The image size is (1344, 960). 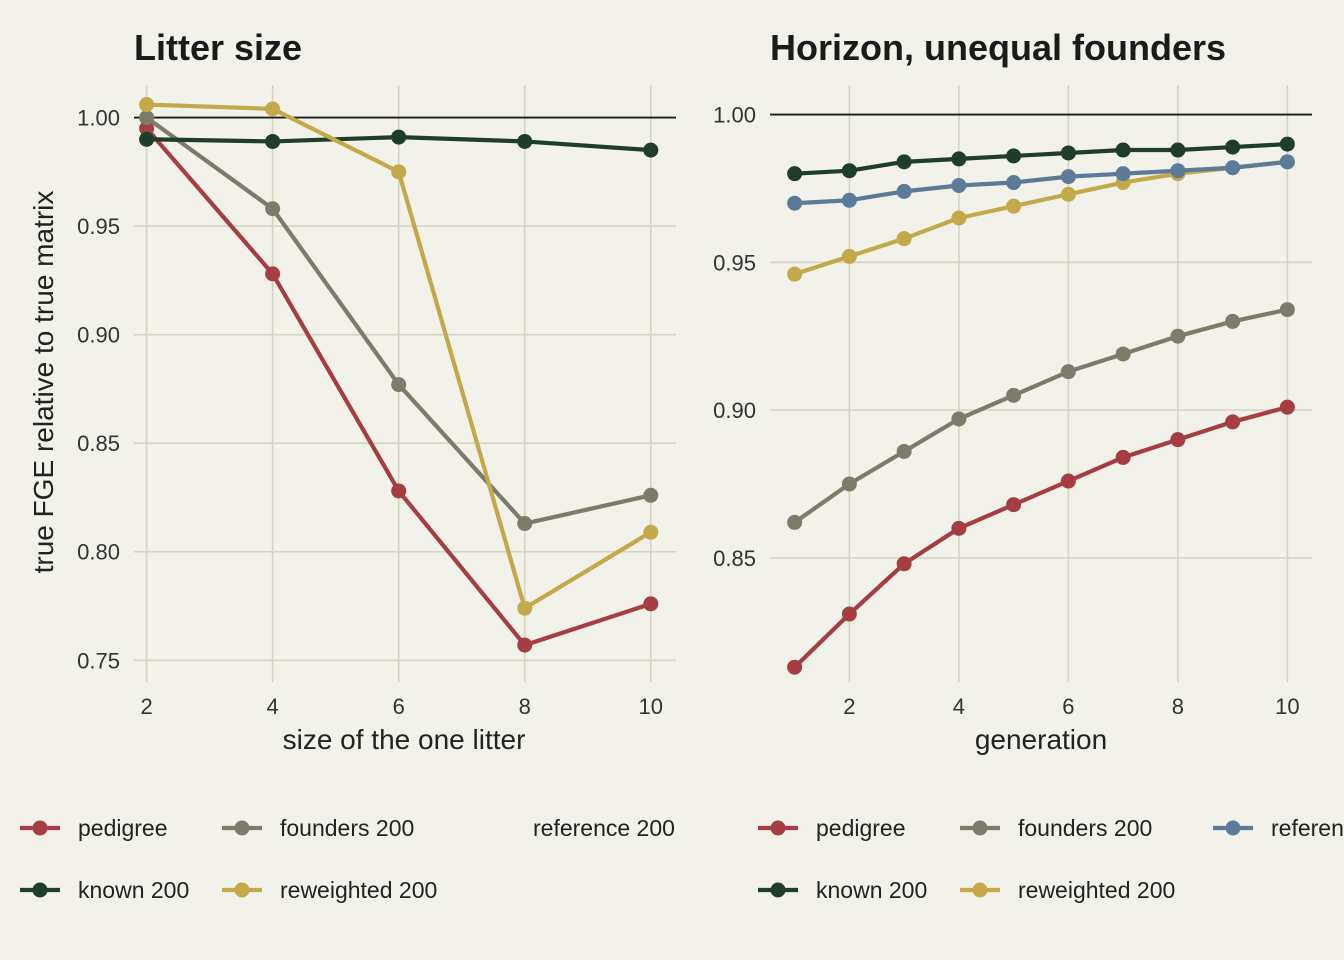 What do you see at coordinates (1287, 706) in the screenshot?
I see `x-tick-label: 10` at bounding box center [1287, 706].